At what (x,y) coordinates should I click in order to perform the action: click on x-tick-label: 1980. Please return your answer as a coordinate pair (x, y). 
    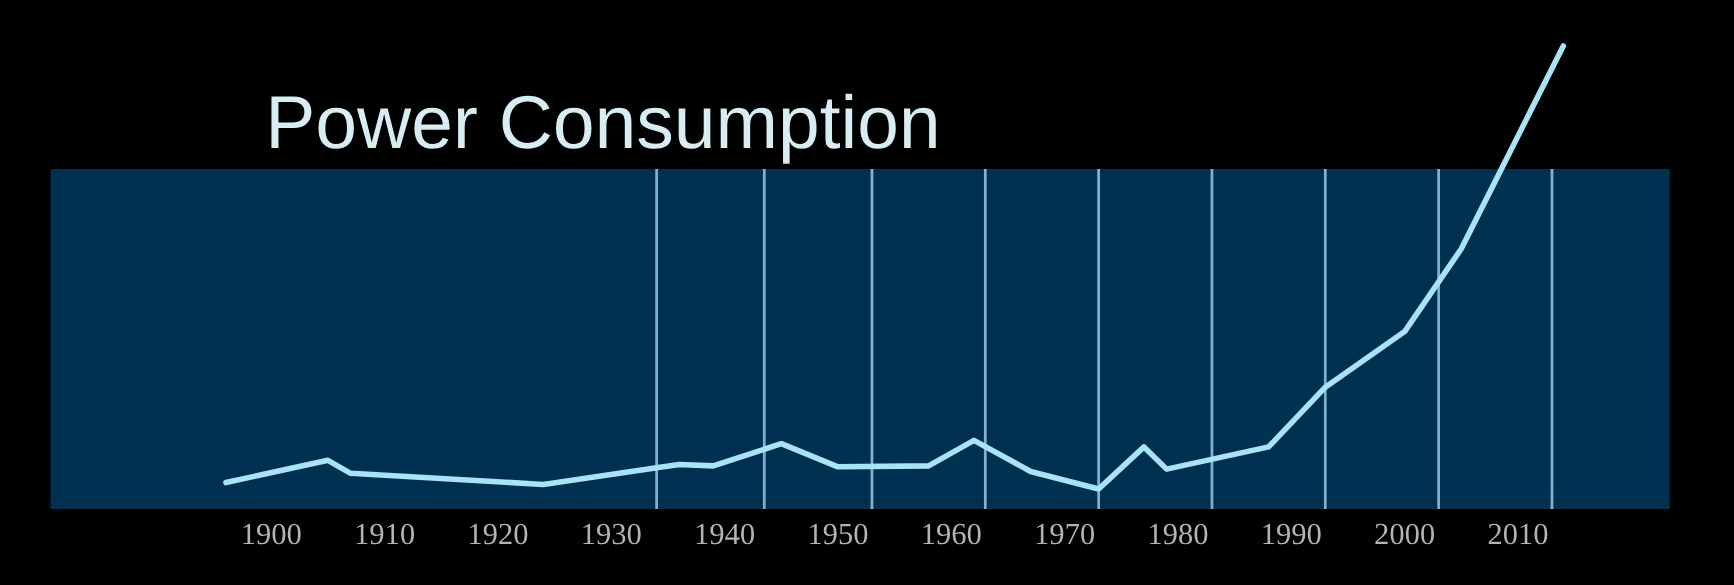
    Looking at the image, I should click on (1179, 534).